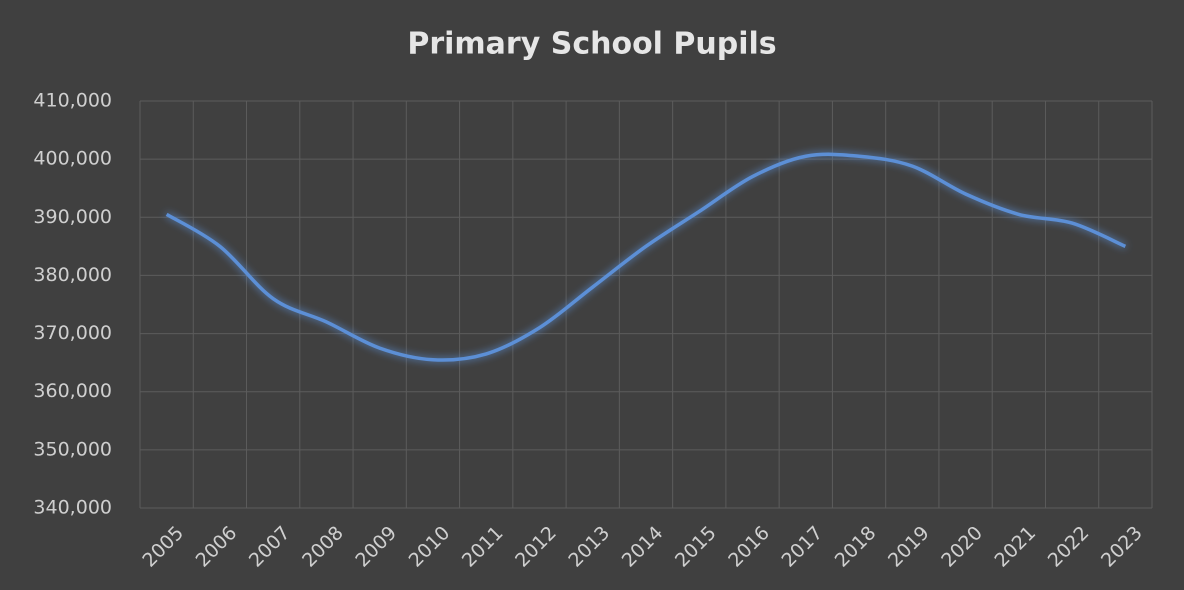 This screenshot has width=1184, height=590. I want to click on y-tick-label: 370,000, so click(72, 333).